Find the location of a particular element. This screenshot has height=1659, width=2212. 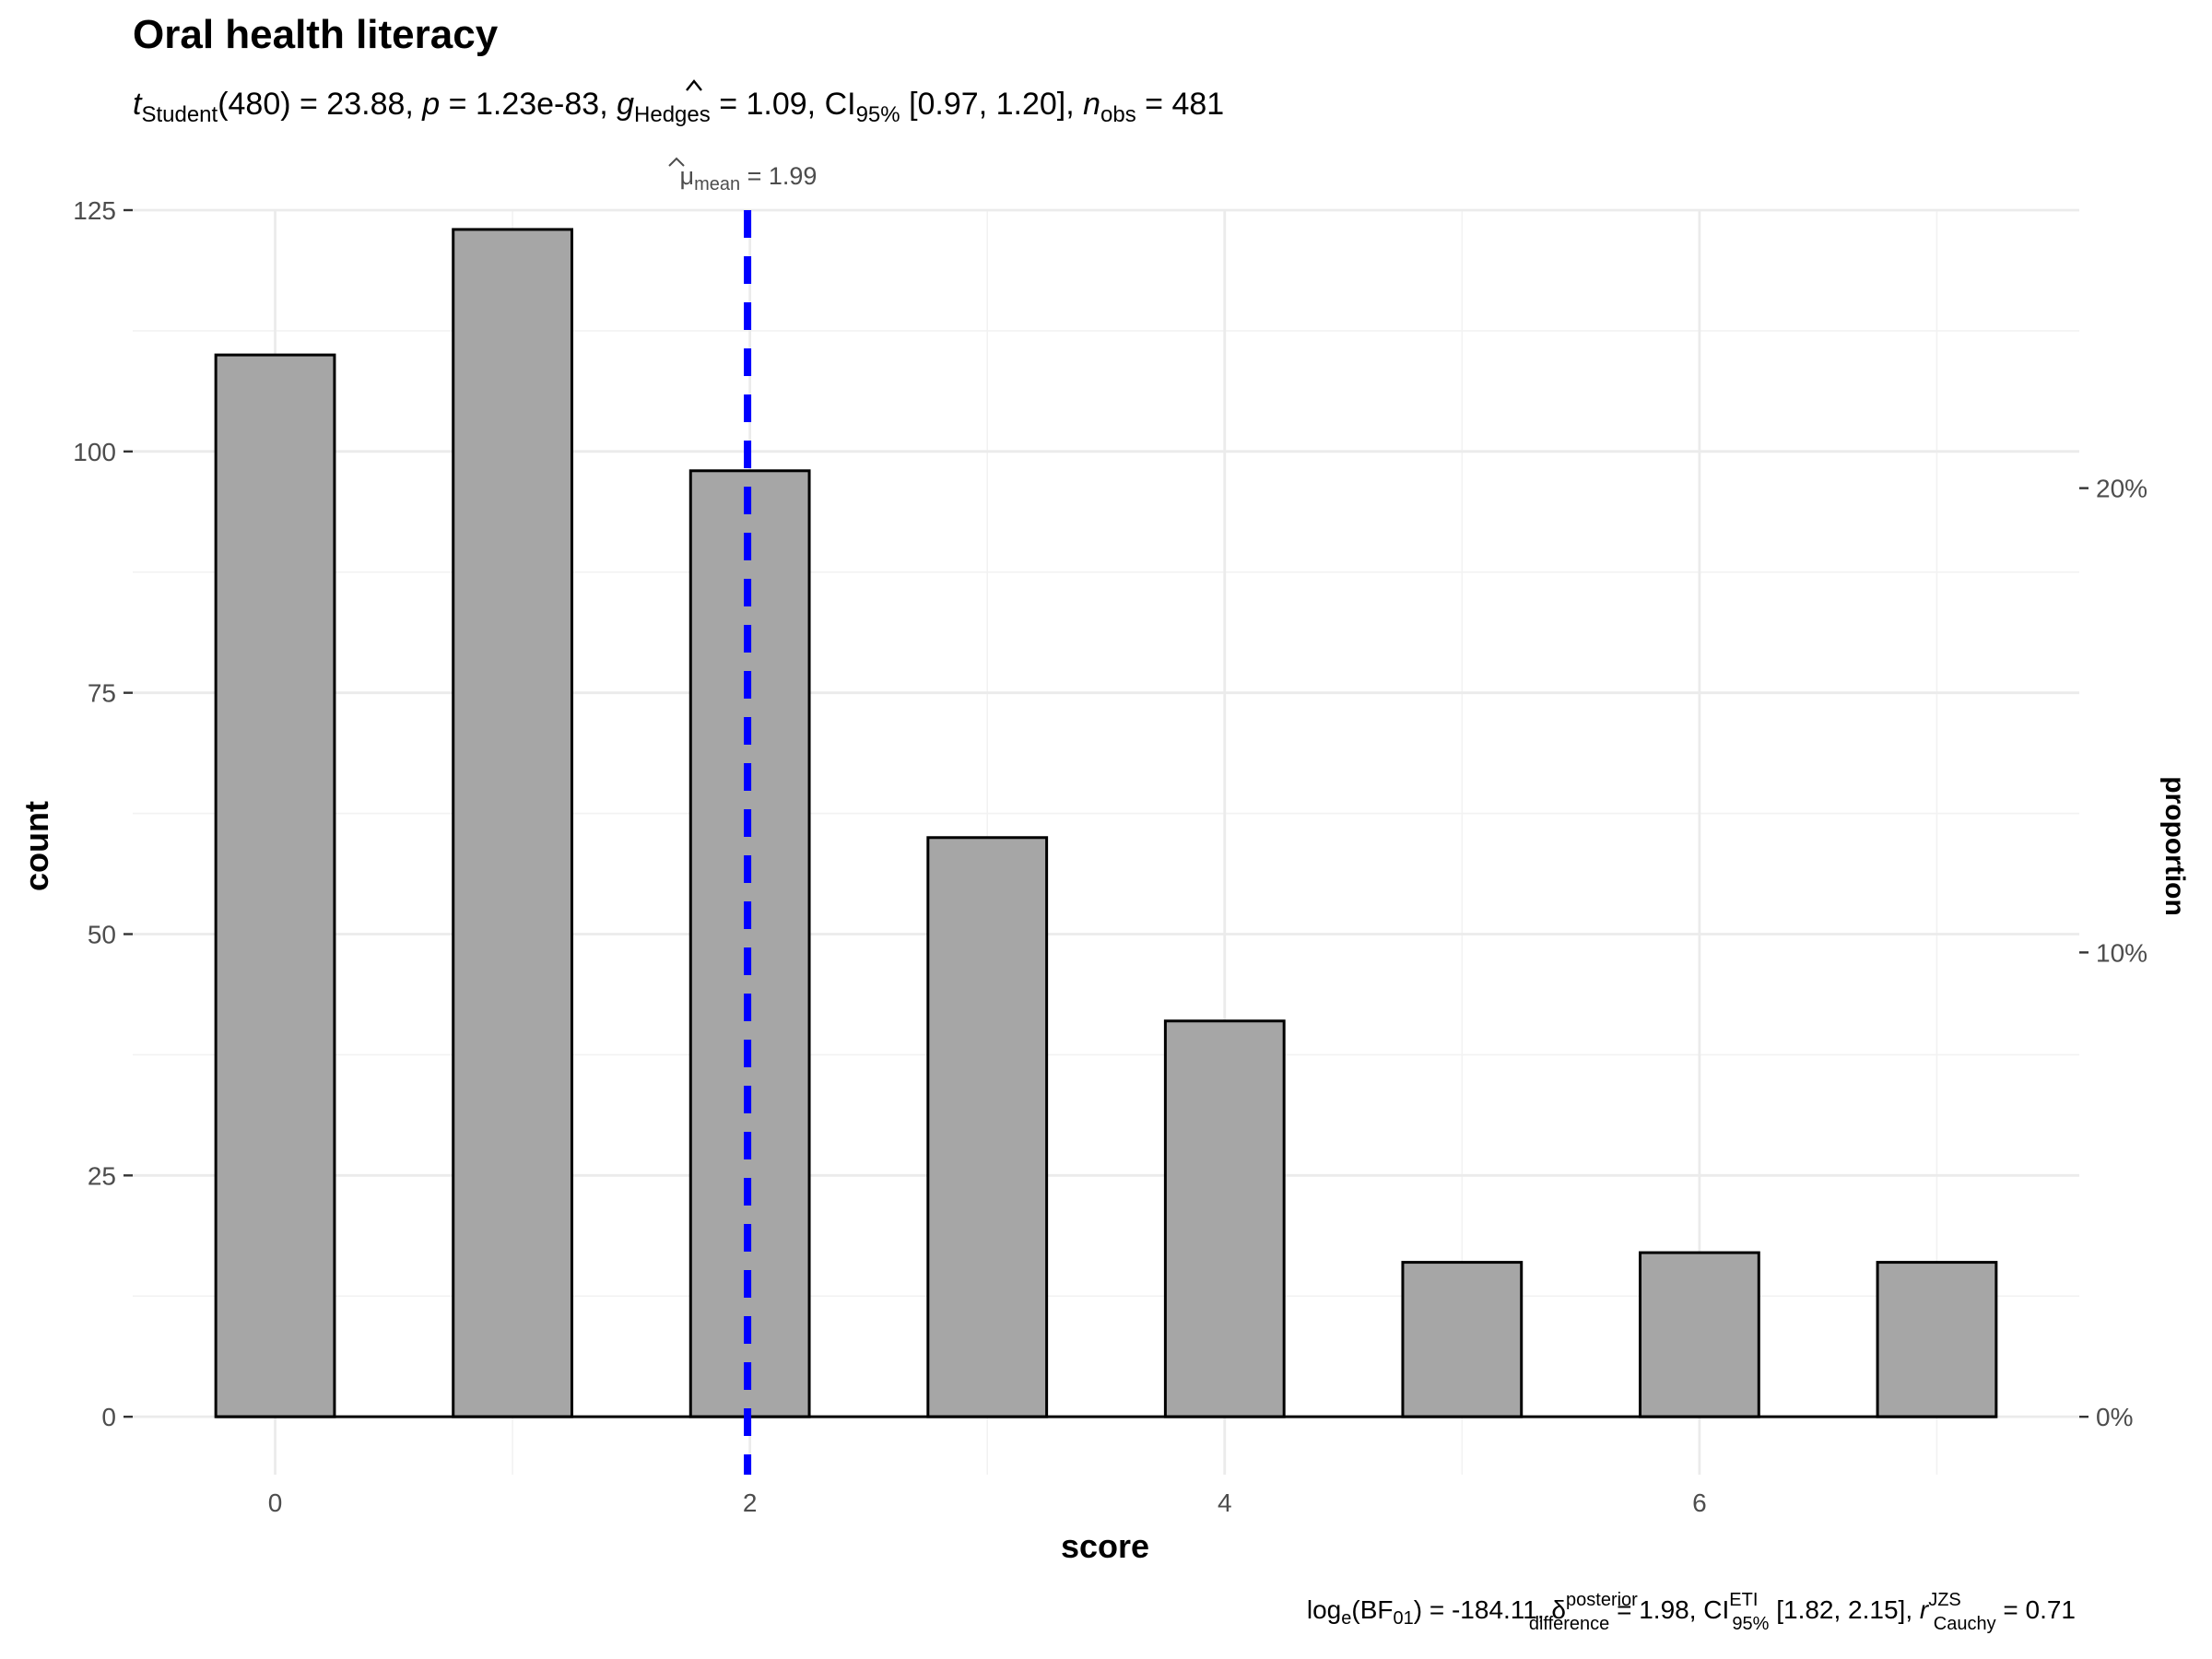

x-tick-label: 0 is located at coordinates (275, 1502).